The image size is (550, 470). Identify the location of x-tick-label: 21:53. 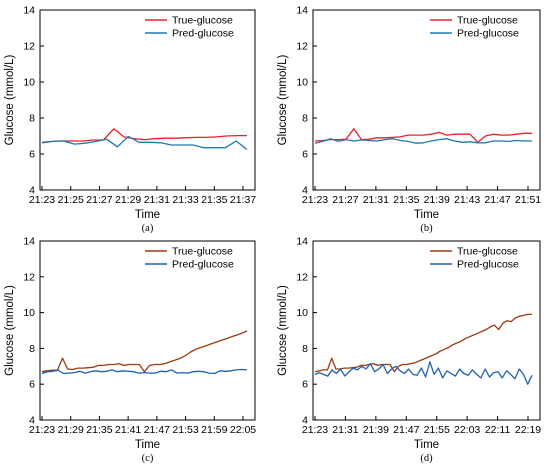
(185, 430).